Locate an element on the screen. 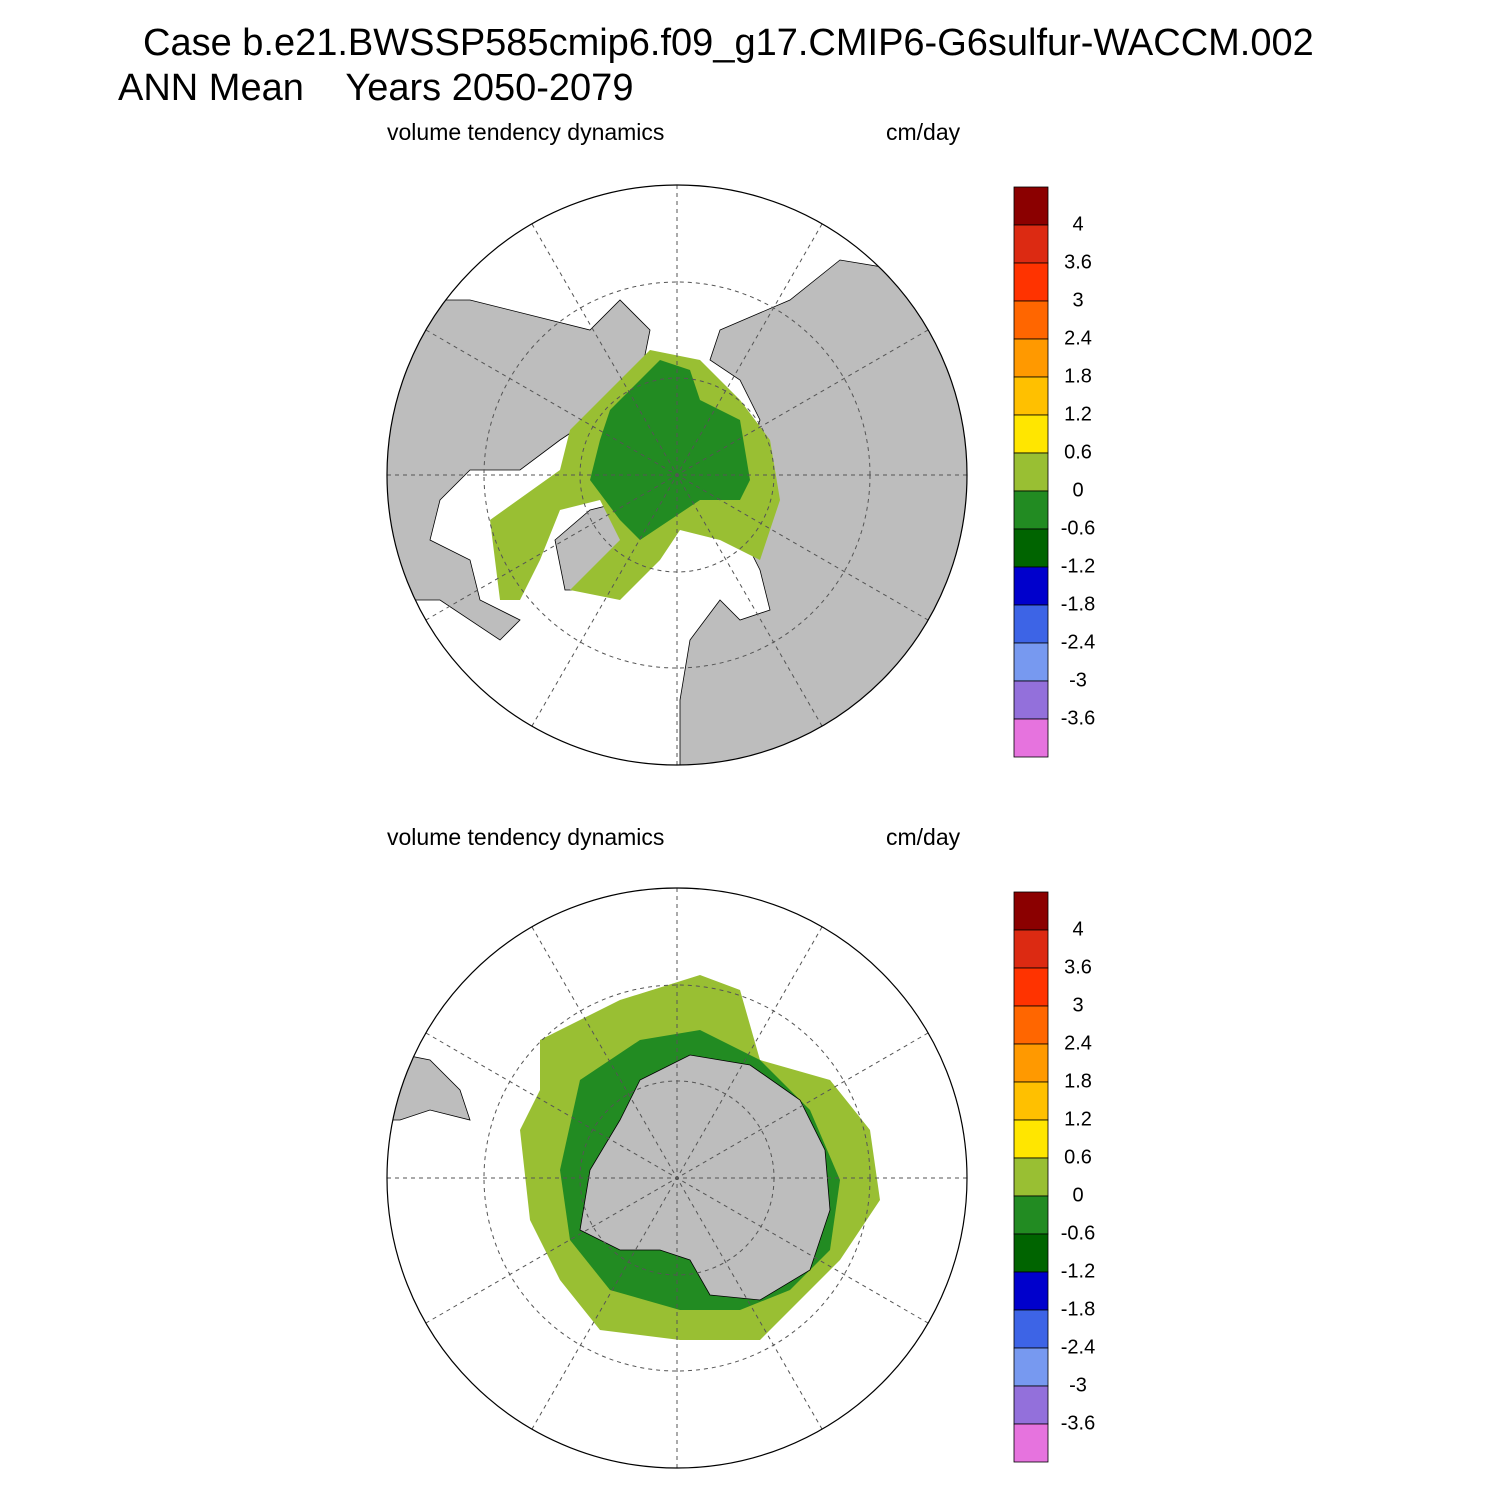 The height and width of the screenshot is (1500, 1500). south-map is located at coordinates (677, 1178).